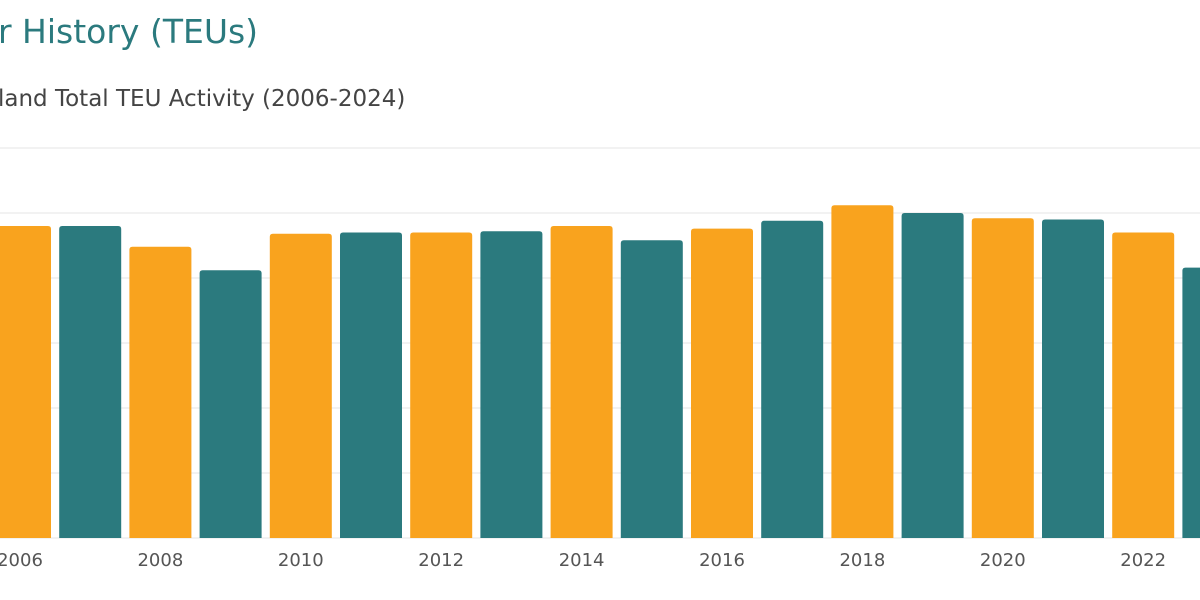 The height and width of the screenshot is (600, 1200). What do you see at coordinates (441, 560) in the screenshot?
I see `x-tick-label: 2012` at bounding box center [441, 560].